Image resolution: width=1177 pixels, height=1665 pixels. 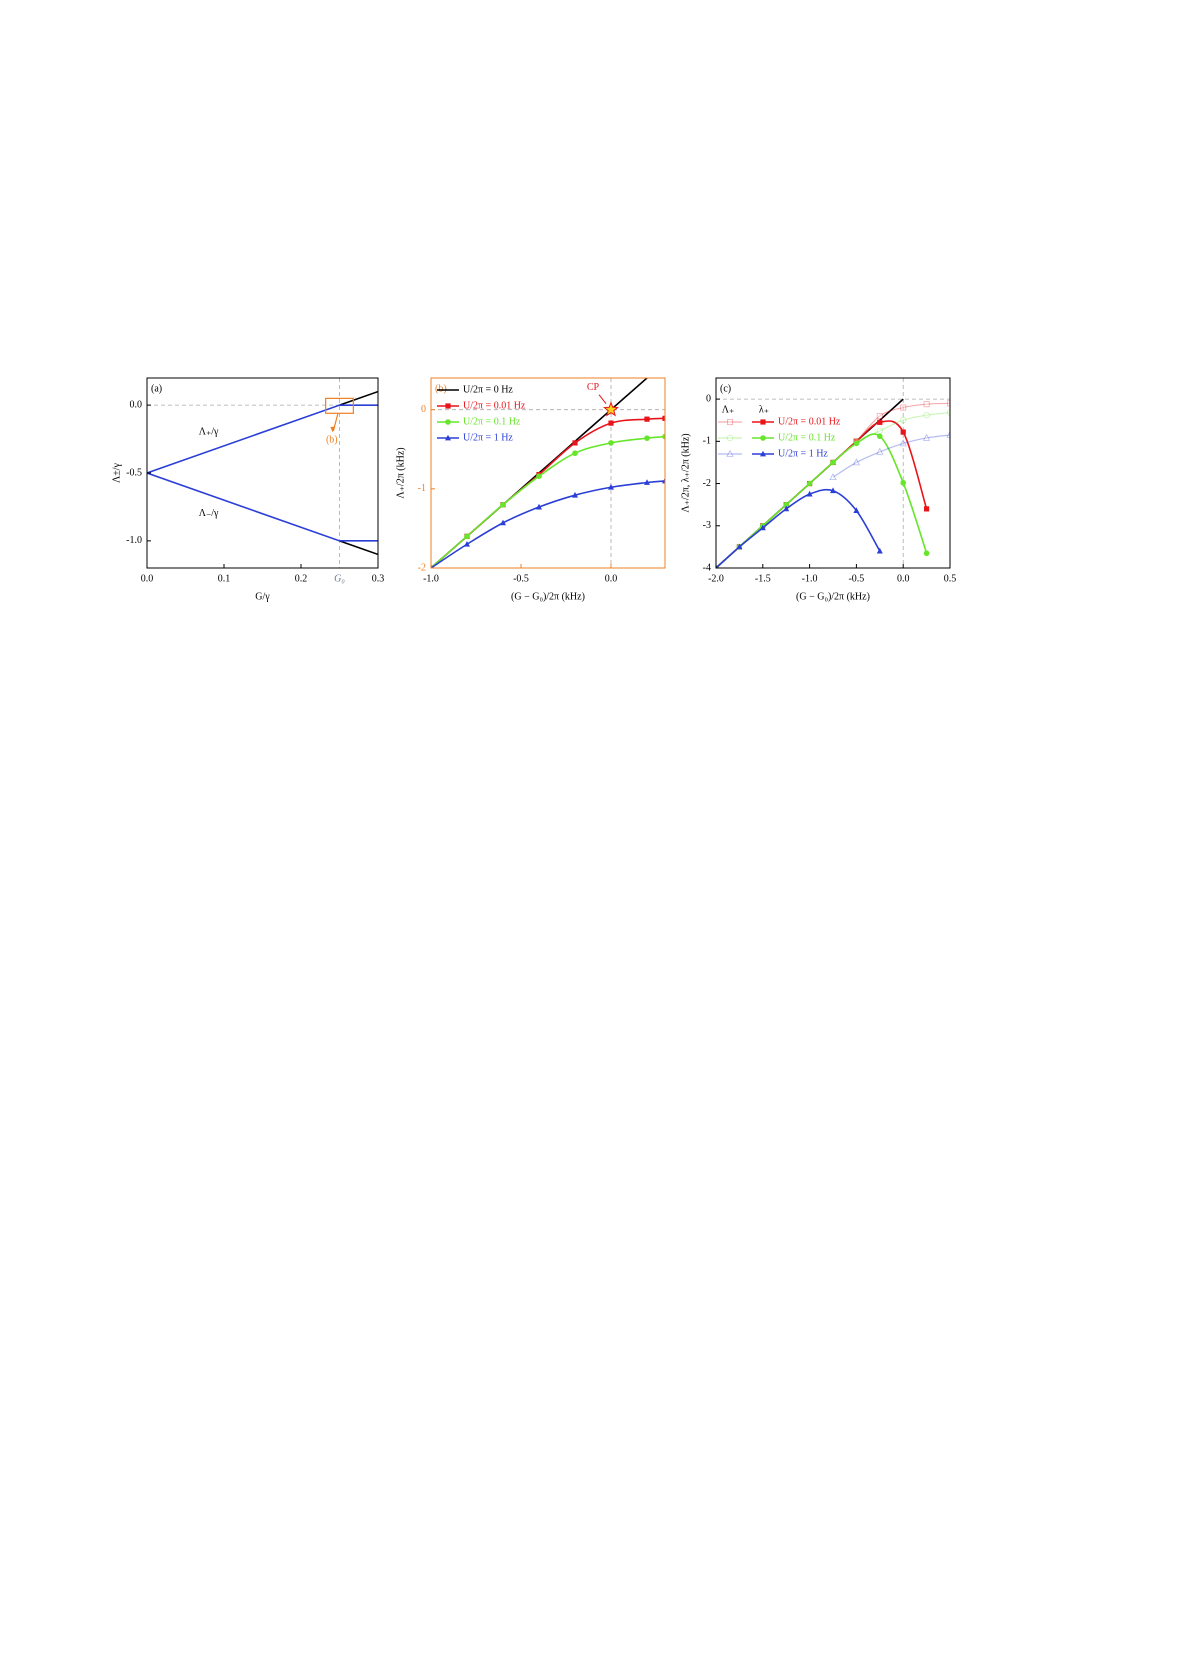 I want to click on annotation: (b), so click(x=332, y=440).